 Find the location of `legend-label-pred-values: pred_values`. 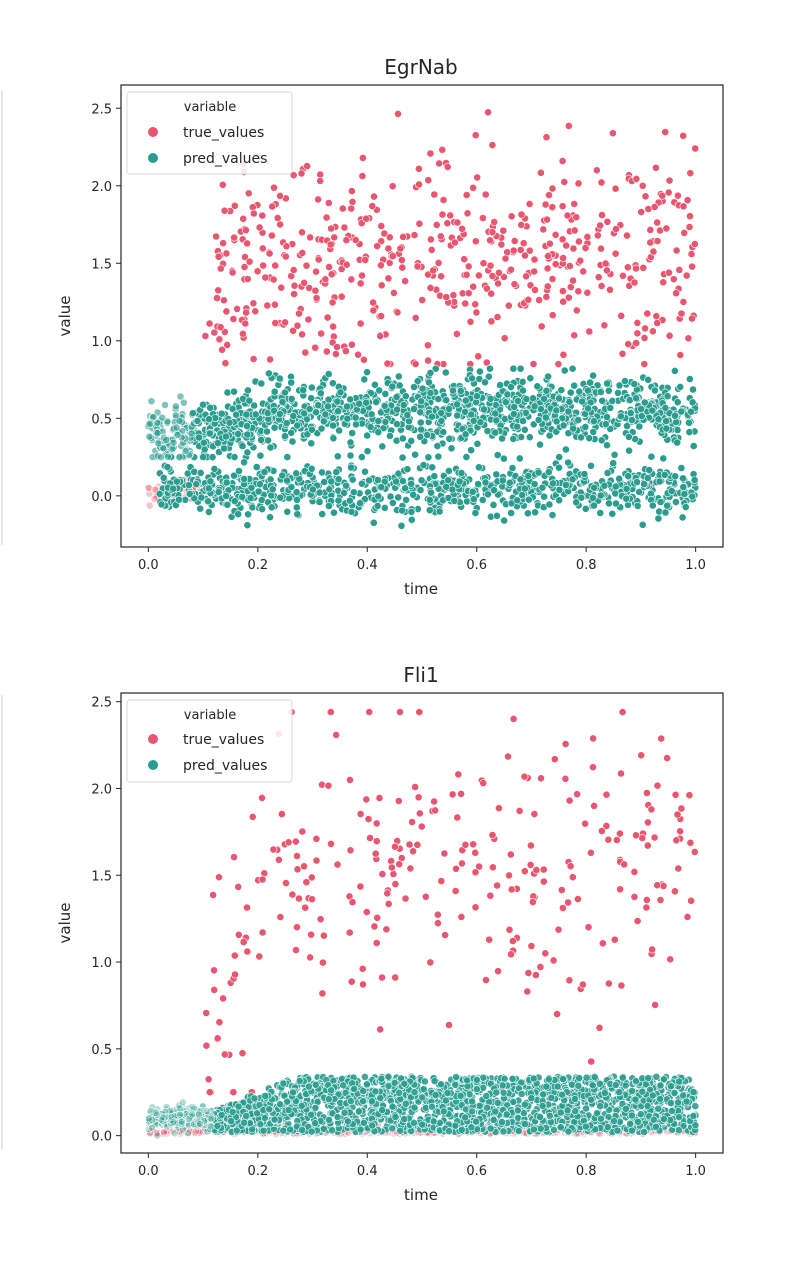

legend-label-pred-values: pred_values is located at coordinates (225, 159).